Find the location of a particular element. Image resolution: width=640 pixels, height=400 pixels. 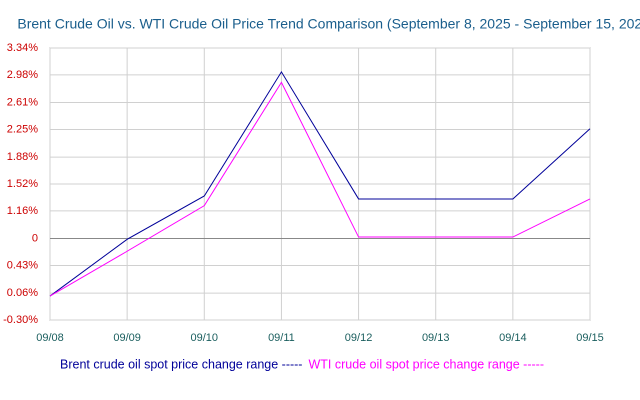

x-tick-label: 09/09 is located at coordinates (127, 338).